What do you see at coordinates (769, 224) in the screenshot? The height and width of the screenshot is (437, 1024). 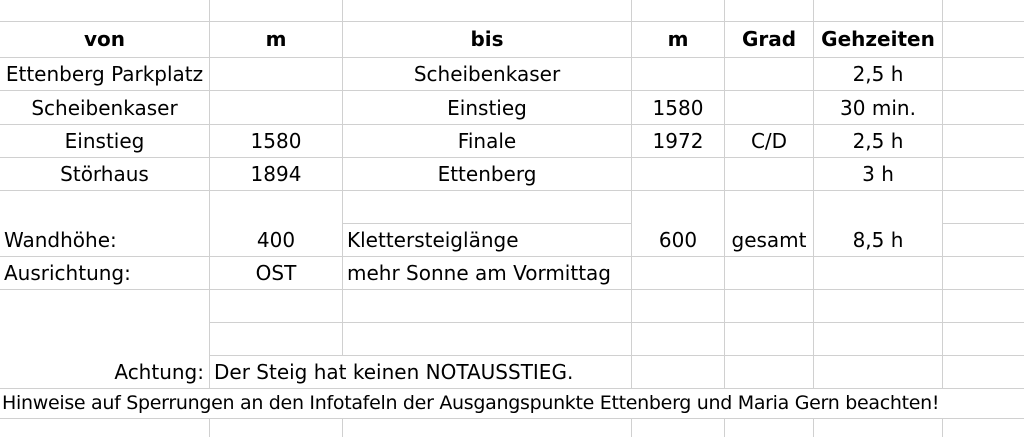 I see `gesamt-label-cell: gesamt` at bounding box center [769, 224].